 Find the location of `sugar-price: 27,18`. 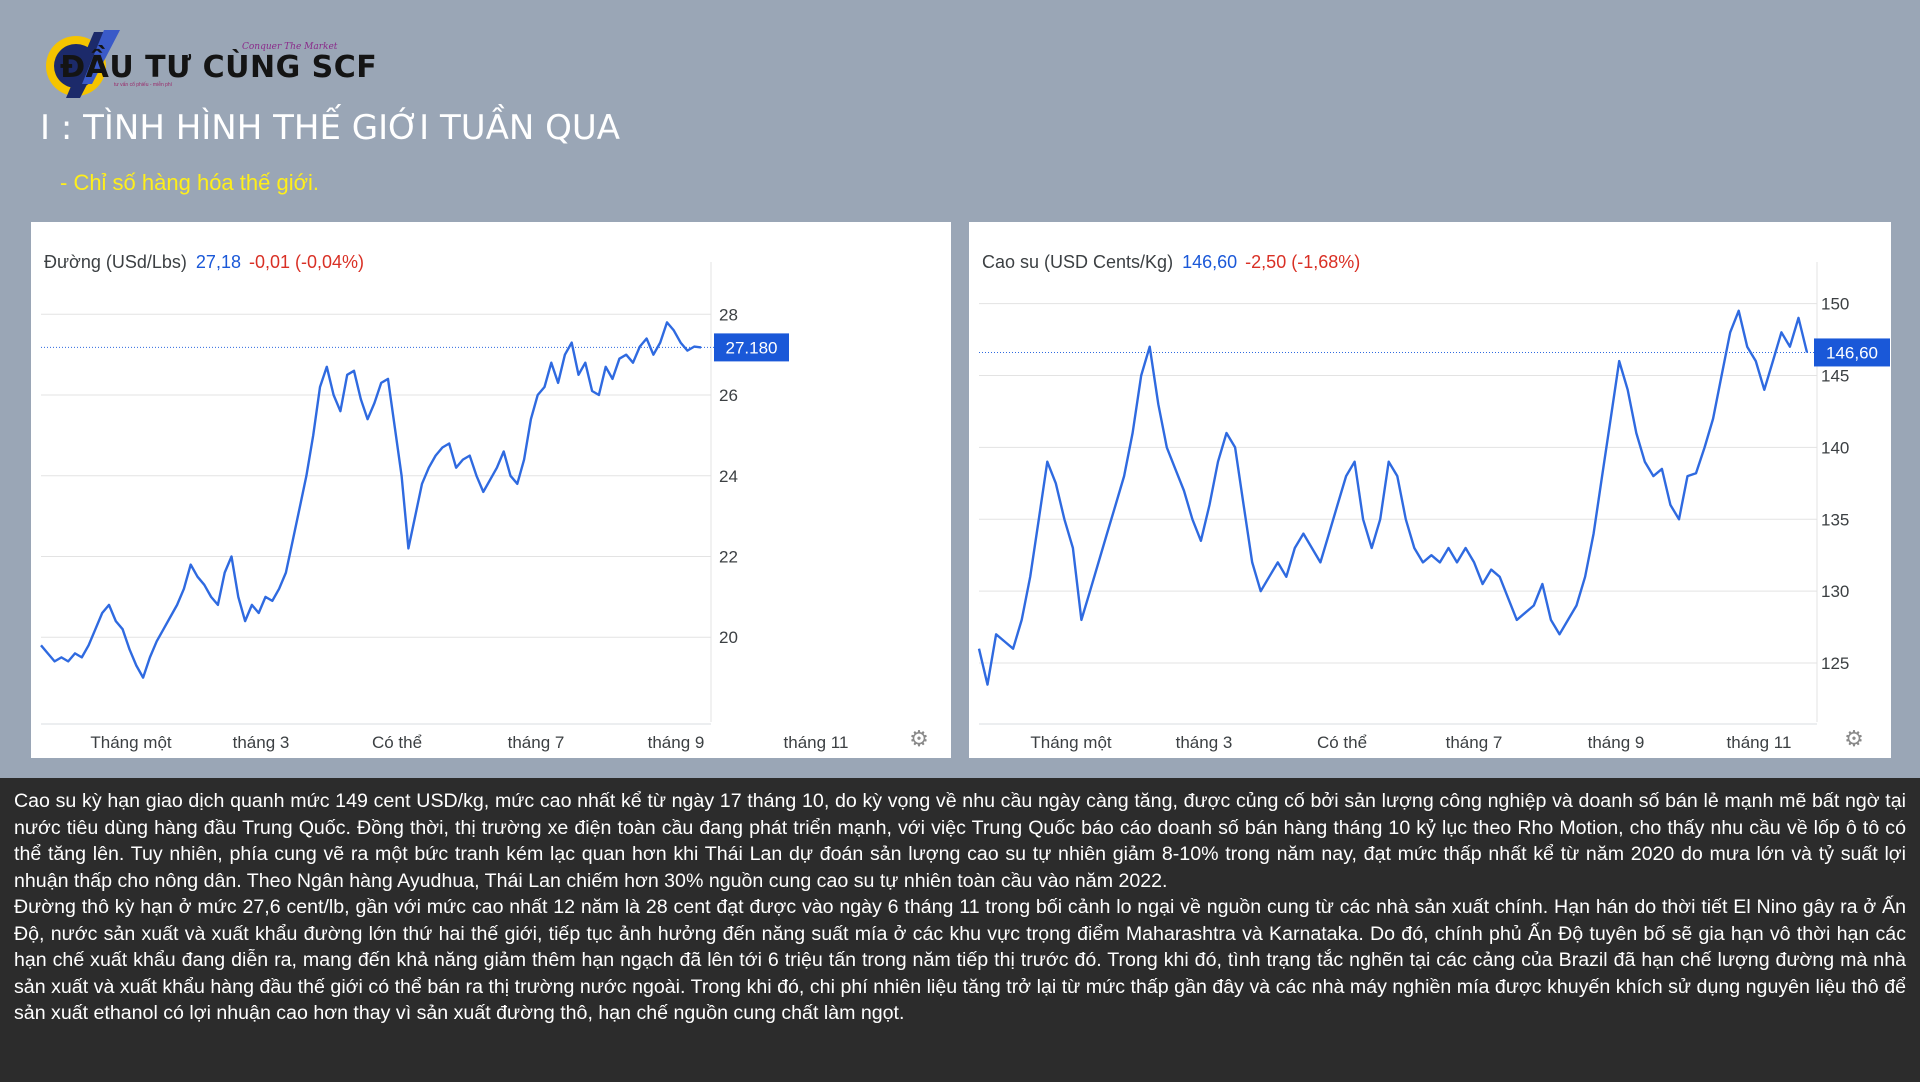

sugar-price: 27,18 is located at coordinates (218, 262).